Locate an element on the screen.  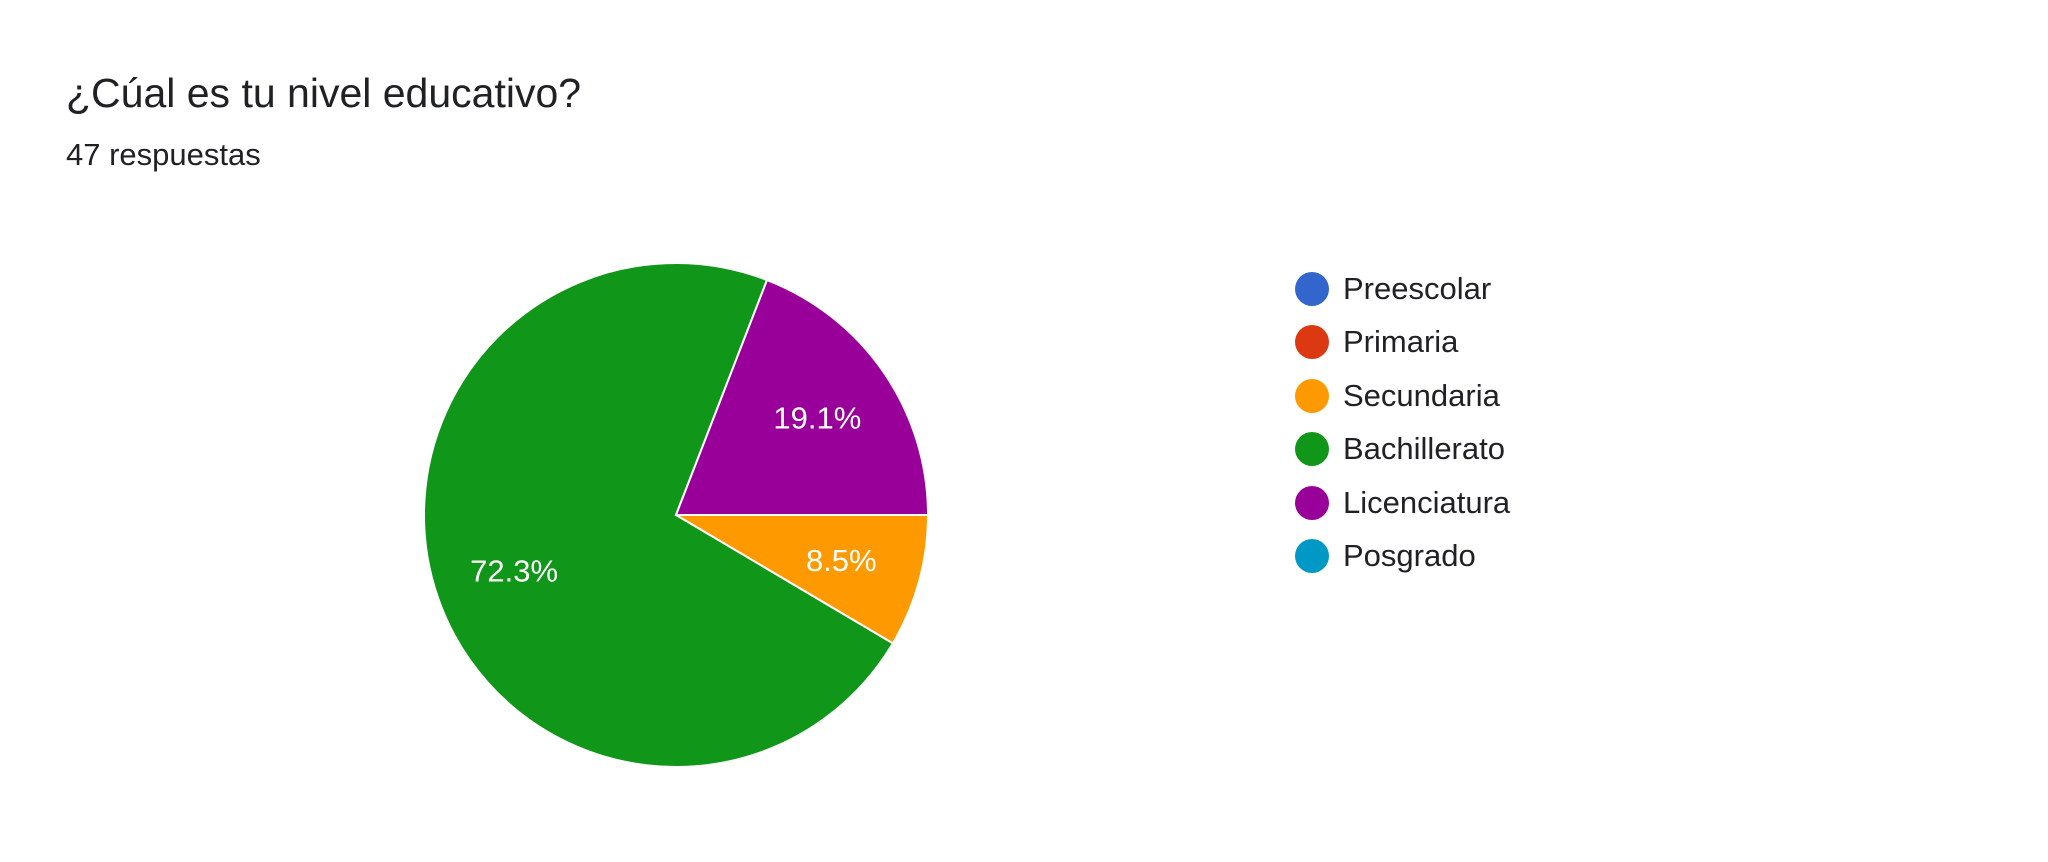
legend-item-secundaria: Secundaria is located at coordinates (1402, 396).